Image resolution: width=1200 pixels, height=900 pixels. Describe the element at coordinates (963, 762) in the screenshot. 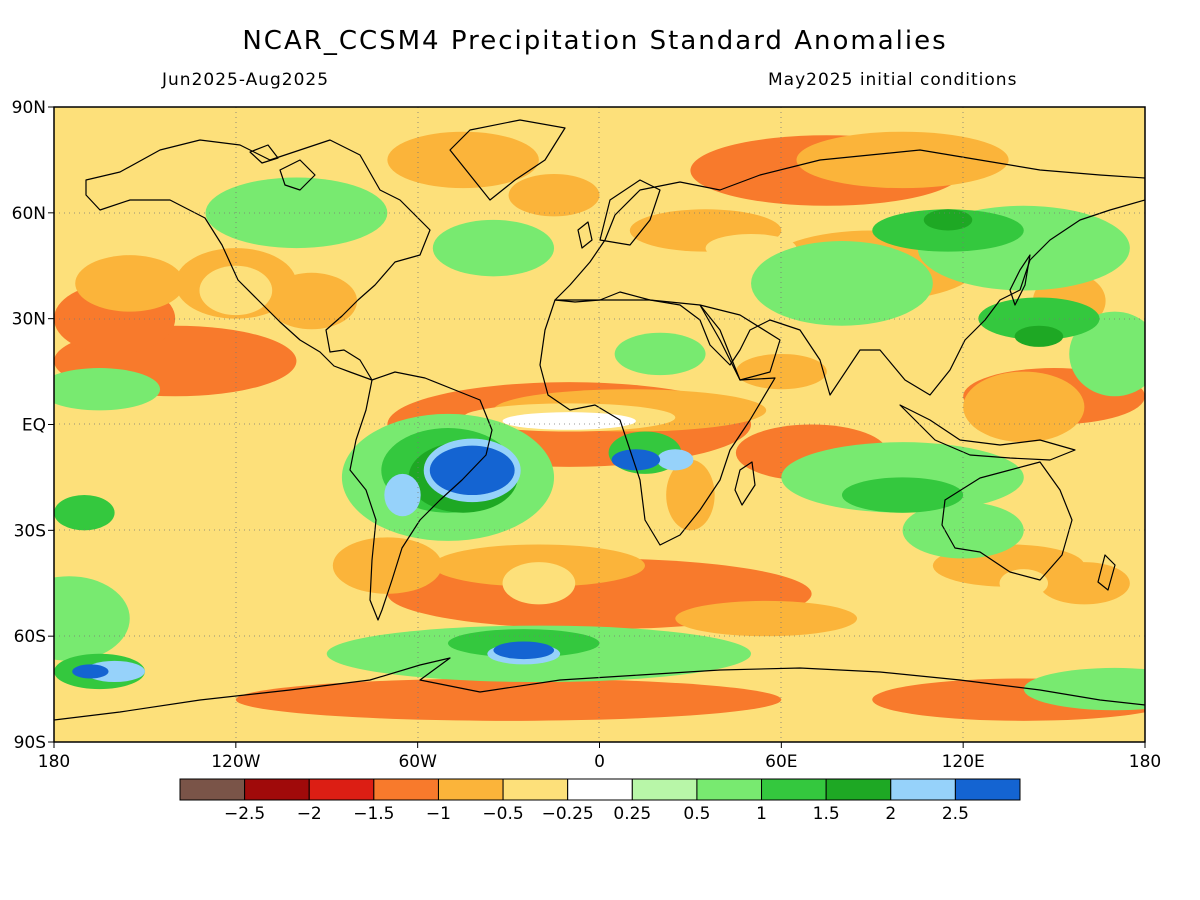

I see `lon-tick-label: 120E` at that location.